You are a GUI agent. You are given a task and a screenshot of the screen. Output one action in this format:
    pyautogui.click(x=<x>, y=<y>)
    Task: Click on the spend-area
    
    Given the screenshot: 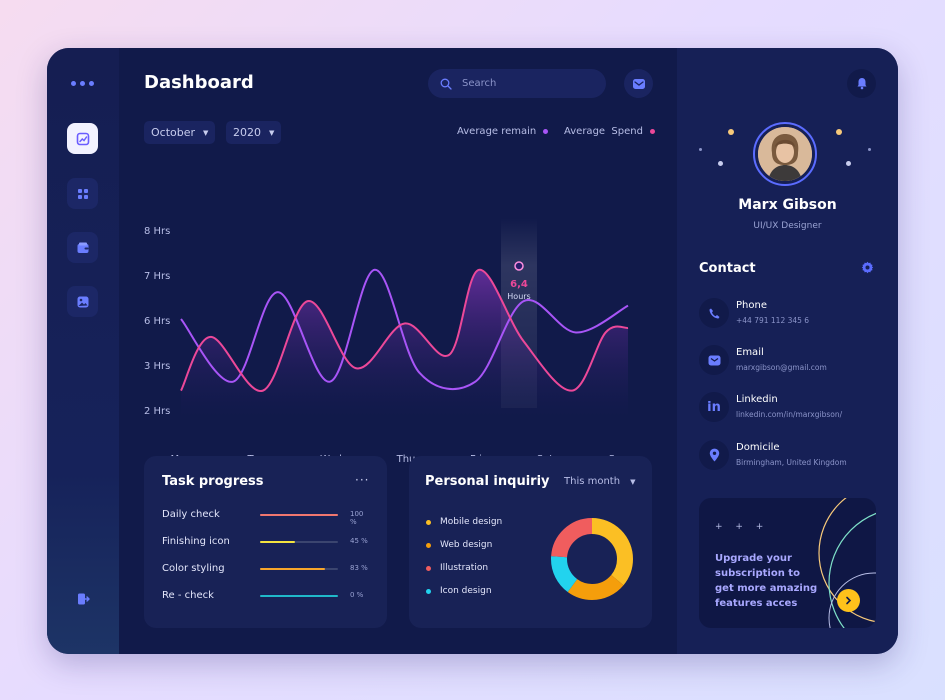 What is the action you would take?
    pyautogui.click(x=404, y=343)
    